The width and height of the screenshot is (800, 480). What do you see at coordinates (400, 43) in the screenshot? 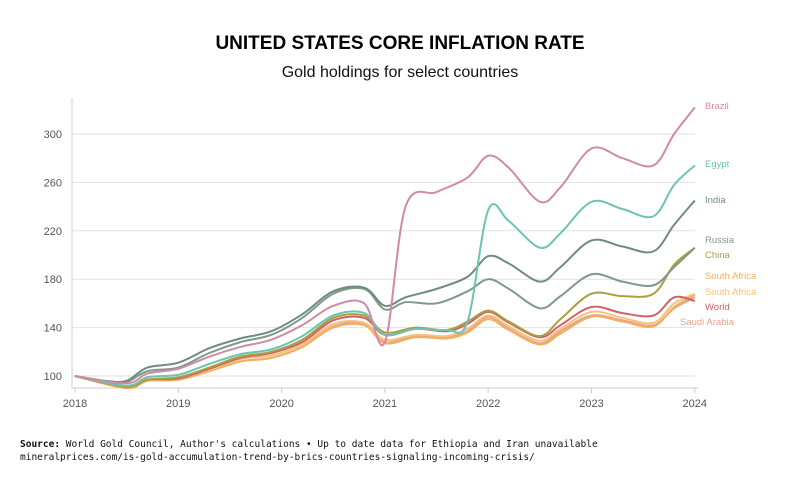
I see `chart-title: UNITED STATES CORE INFLATION RATE` at bounding box center [400, 43].